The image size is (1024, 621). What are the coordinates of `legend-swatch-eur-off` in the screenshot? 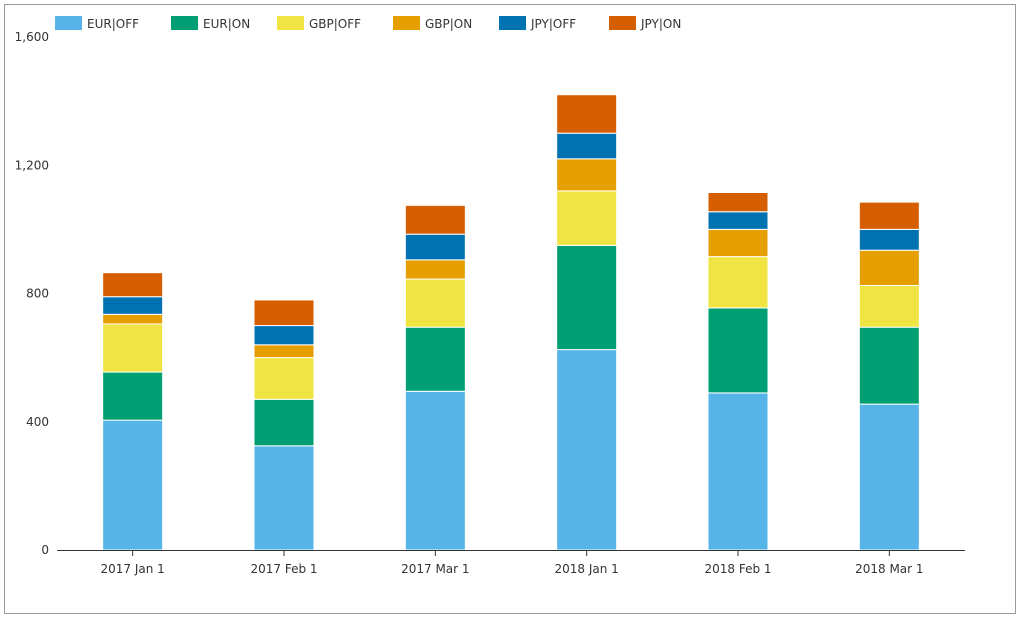 It's located at (68, 23).